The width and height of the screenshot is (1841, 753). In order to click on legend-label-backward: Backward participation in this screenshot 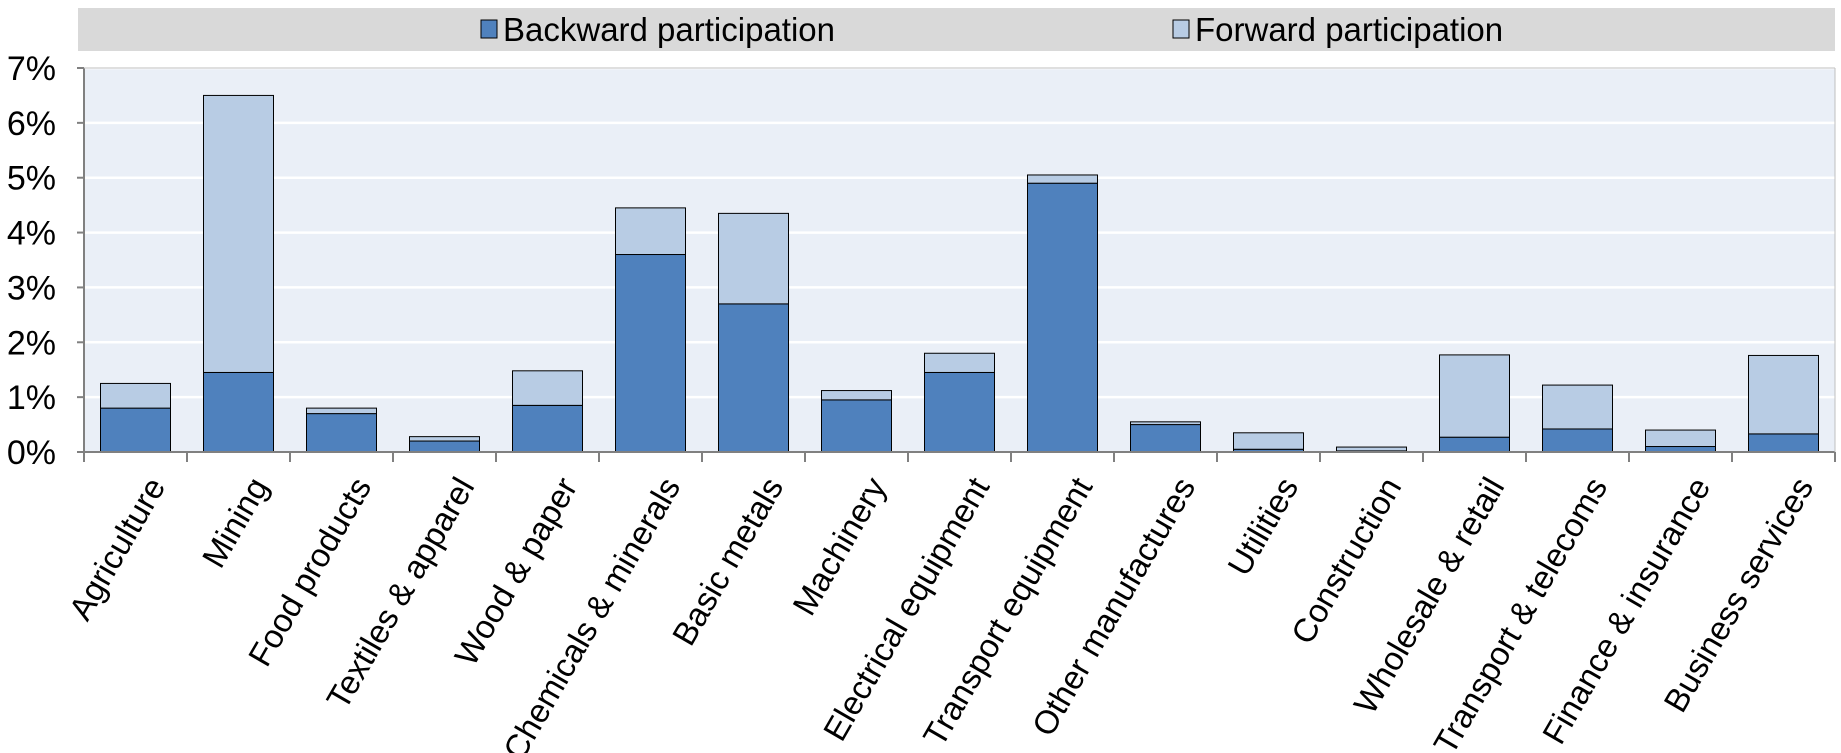, I will do `click(669, 29)`.